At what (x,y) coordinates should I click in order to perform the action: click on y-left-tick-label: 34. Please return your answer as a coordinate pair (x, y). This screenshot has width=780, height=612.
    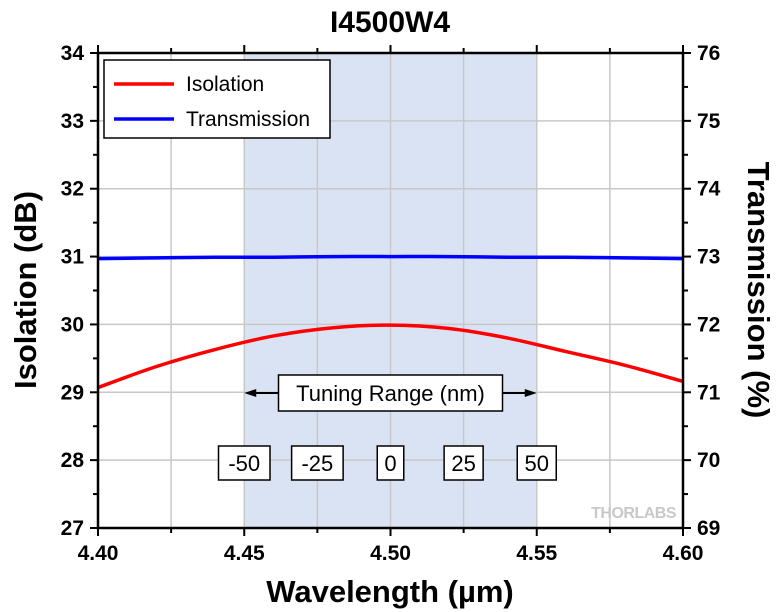
    Looking at the image, I should click on (73, 53).